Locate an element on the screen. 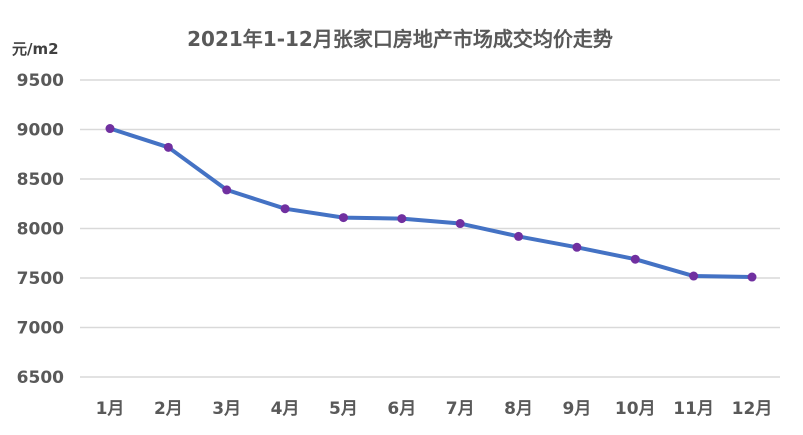 The image size is (803, 435). y-tick-label: 8000 is located at coordinates (40, 230).